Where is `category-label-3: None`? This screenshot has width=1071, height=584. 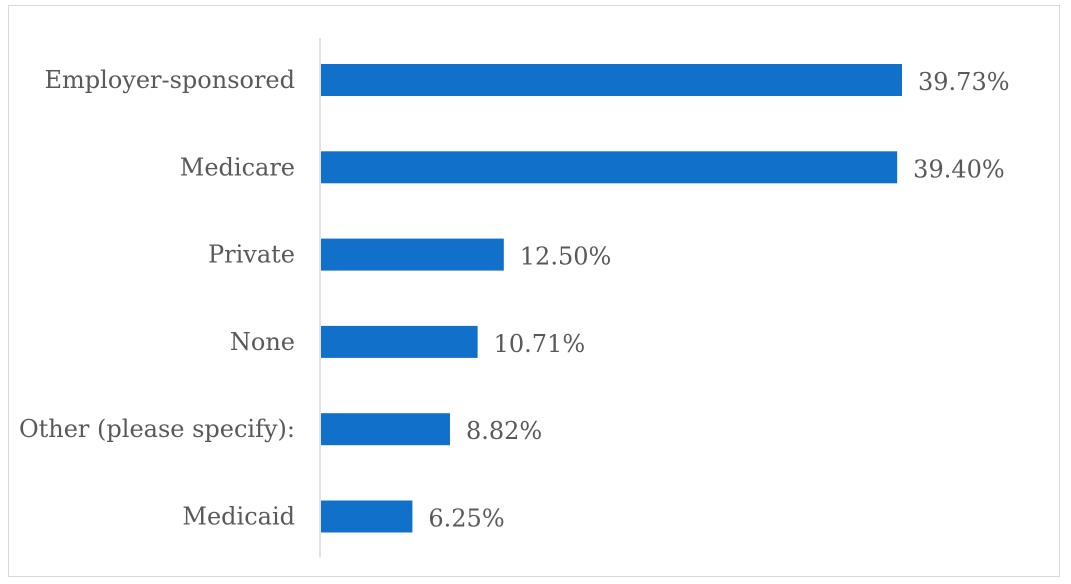
category-label-3: None is located at coordinates (262, 342).